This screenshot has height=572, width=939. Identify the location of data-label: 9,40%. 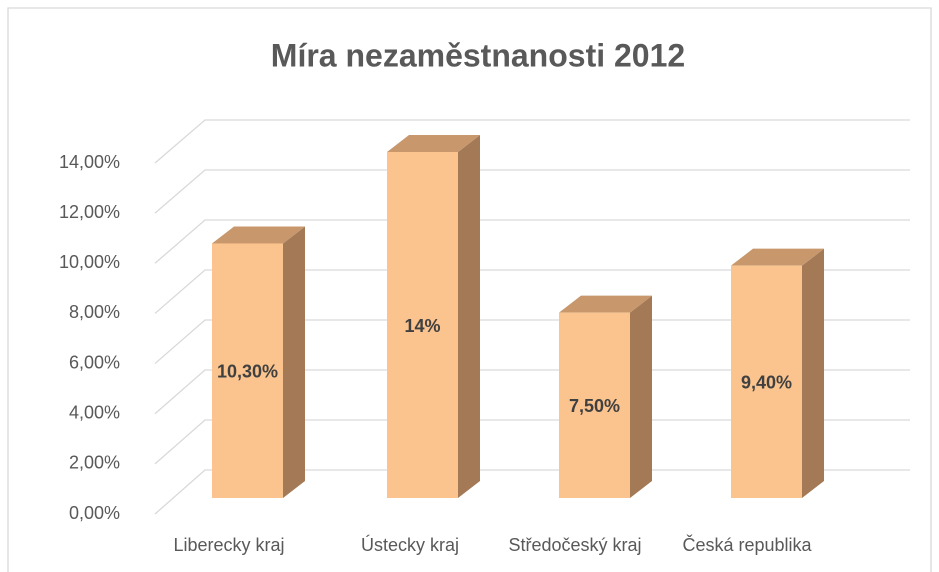
(766, 383).